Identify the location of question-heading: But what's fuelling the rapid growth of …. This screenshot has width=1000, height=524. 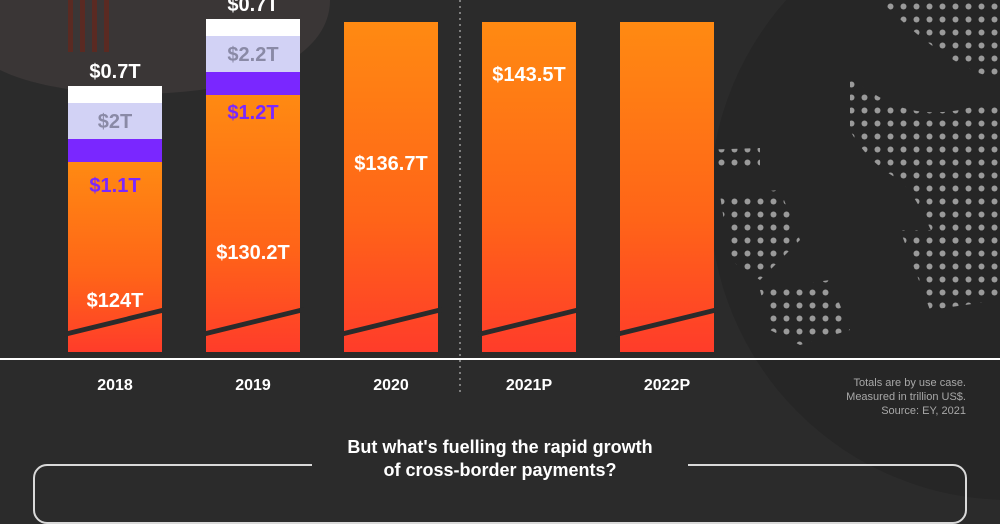
(500, 459).